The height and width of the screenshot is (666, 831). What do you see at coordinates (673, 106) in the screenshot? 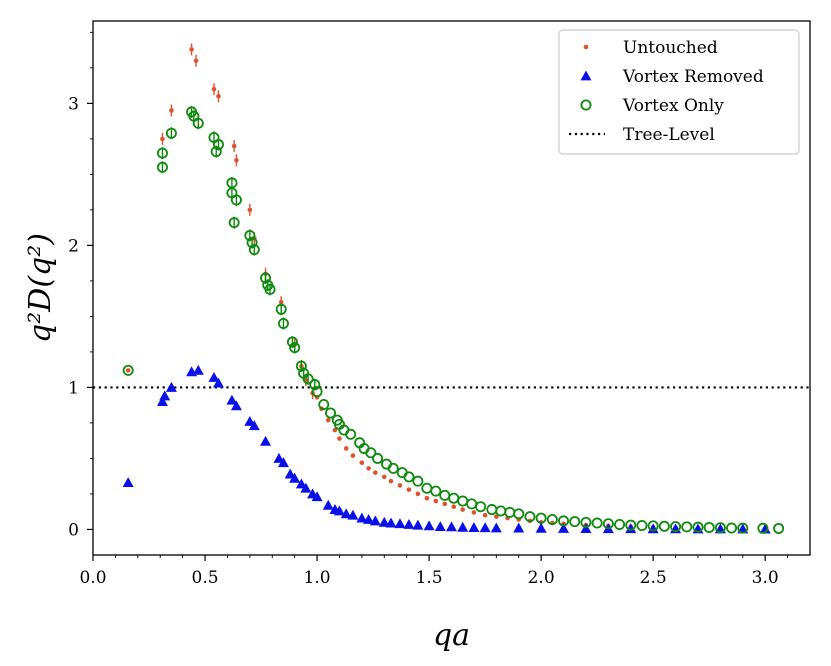
I see `legend-label: Vortex Only` at bounding box center [673, 106].